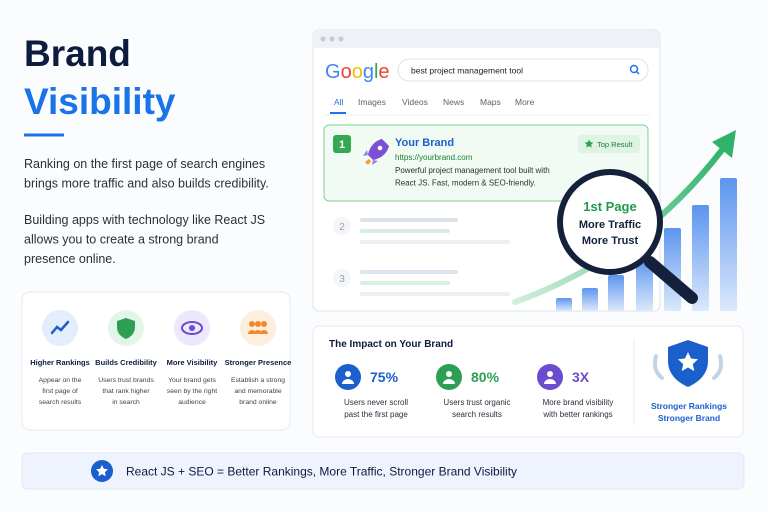 This screenshot has height=512, width=768. I want to click on shield-badge, so click(688, 363).